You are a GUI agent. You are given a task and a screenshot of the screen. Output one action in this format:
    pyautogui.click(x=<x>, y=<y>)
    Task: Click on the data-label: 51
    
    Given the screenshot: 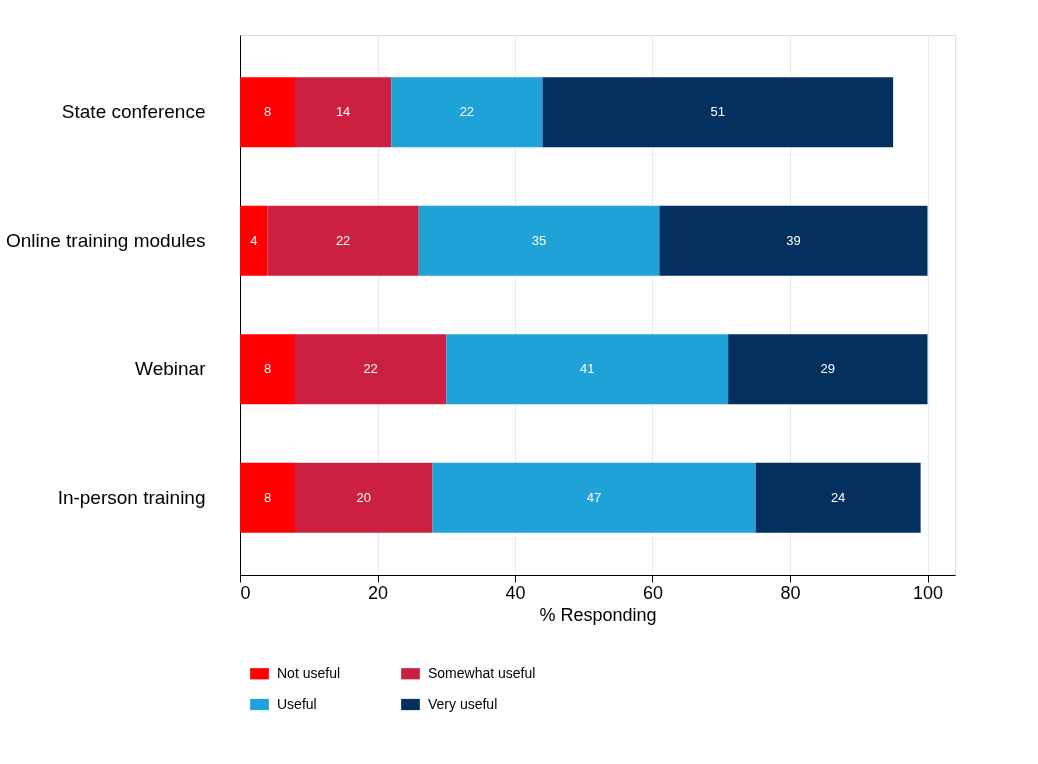 What is the action you would take?
    pyautogui.click(x=718, y=112)
    